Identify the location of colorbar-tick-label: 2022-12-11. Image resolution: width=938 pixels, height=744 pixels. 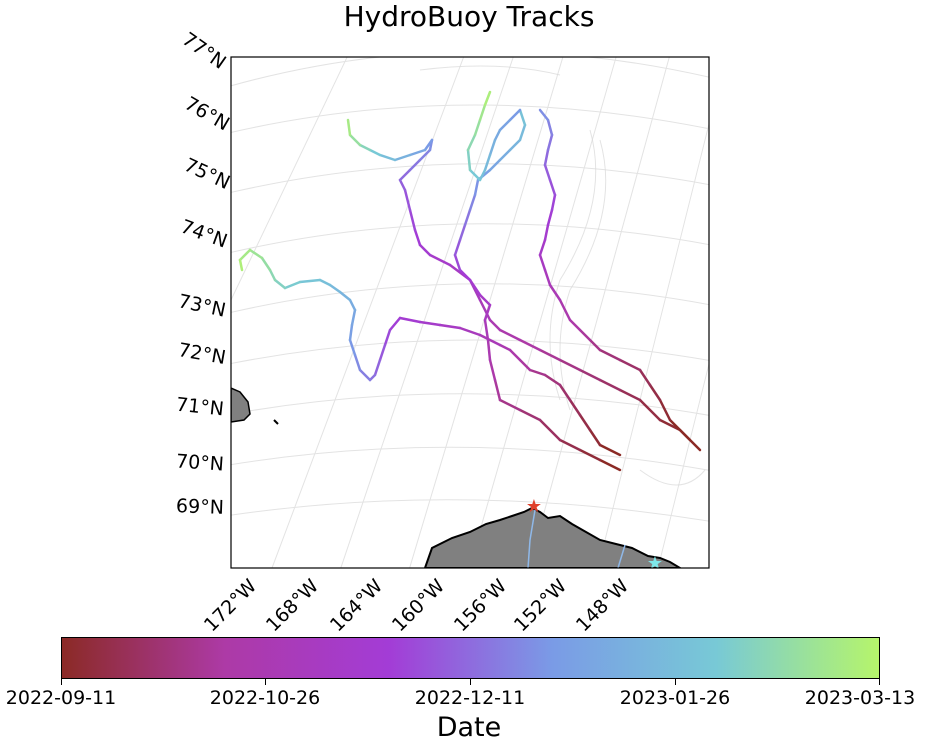
(470, 698).